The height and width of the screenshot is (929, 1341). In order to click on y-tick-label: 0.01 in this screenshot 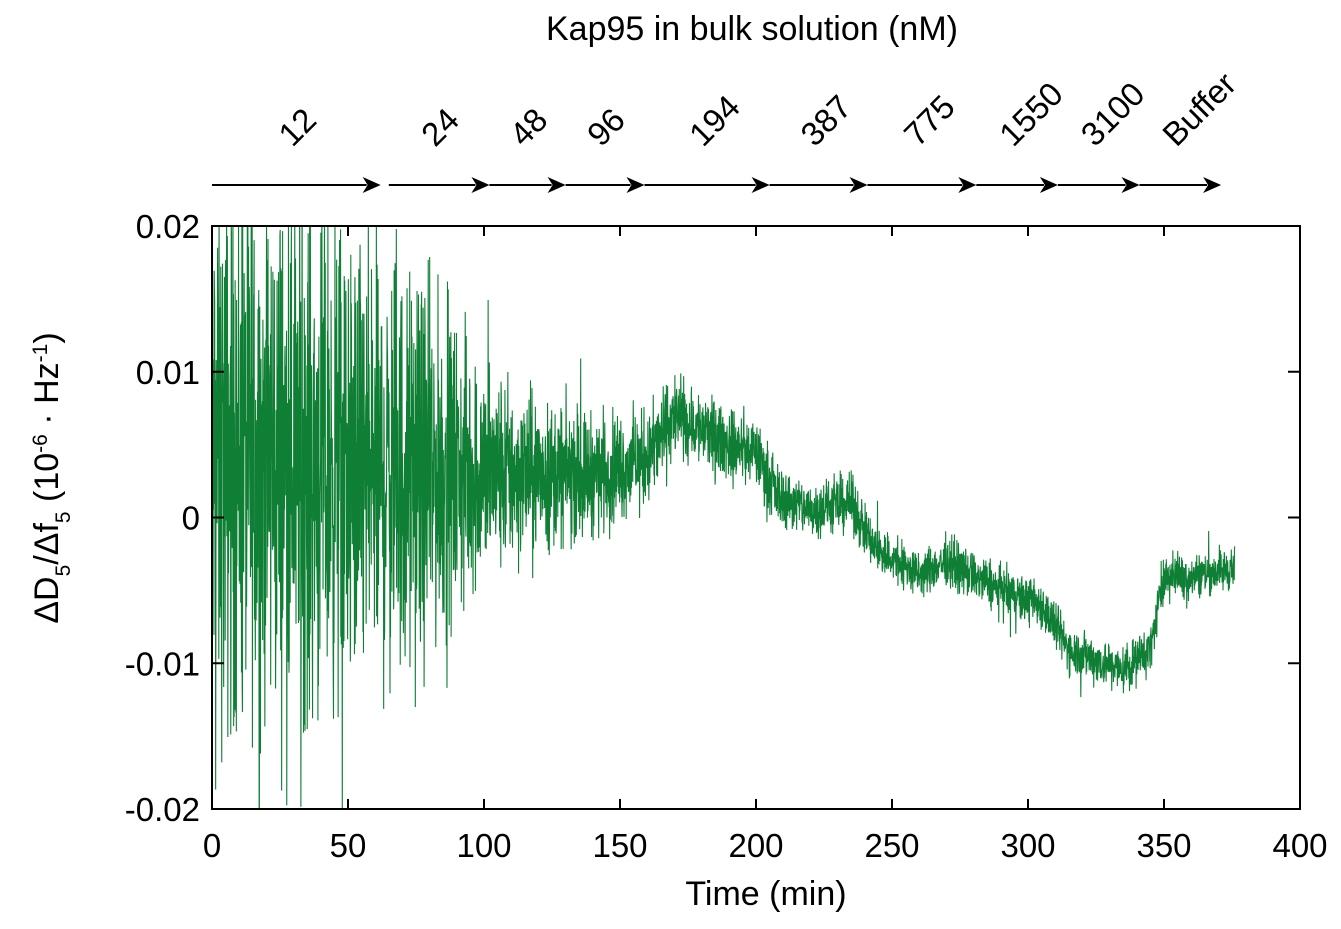, I will do `click(168, 372)`.